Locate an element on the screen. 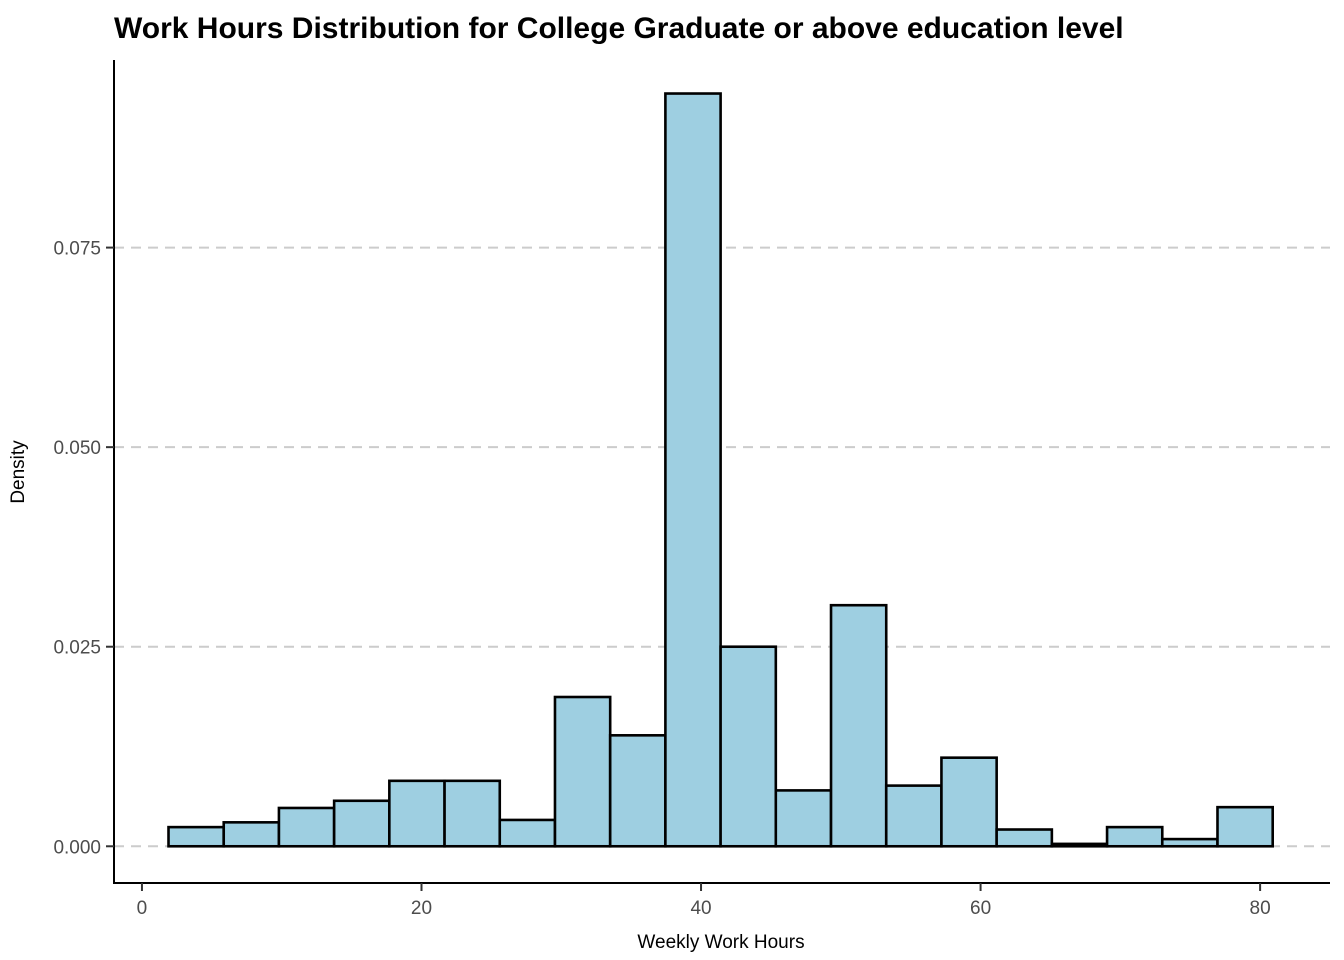 Image resolution: width=1344 pixels, height=960 pixels. y-axis-ticks: 0.000 0.025 0.050 0.075 is located at coordinates (83, 548).